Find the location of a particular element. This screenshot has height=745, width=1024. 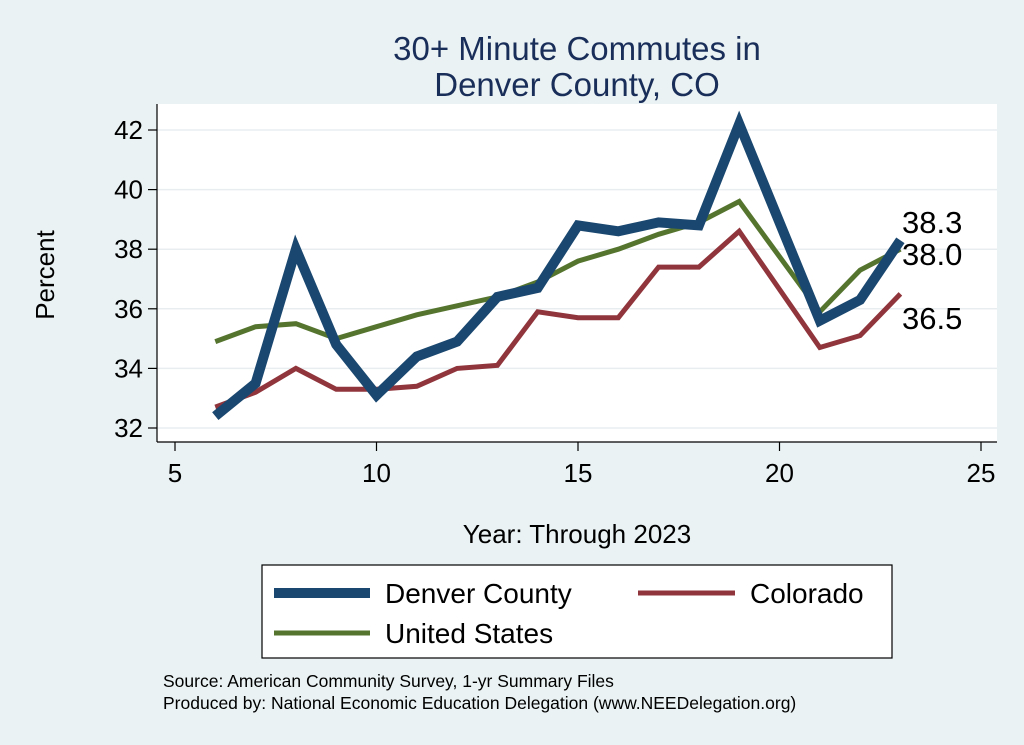

x-tick-label-5: 5 is located at coordinates (175, 473).